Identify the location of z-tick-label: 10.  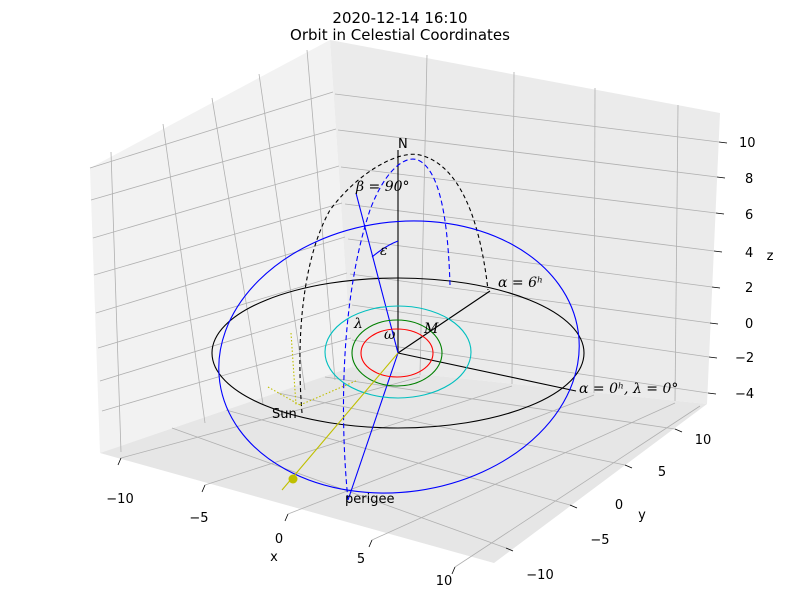
(747, 143).